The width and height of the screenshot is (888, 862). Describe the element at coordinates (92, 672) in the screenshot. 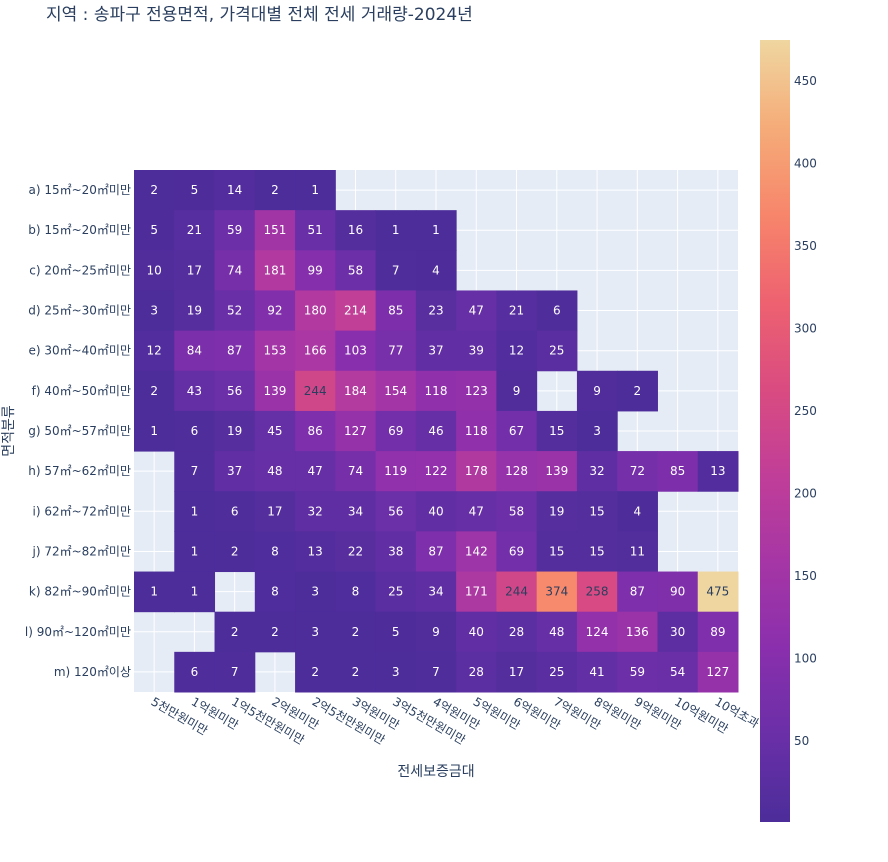

I see `y-tick-label: m) 120㎡이상` at that location.